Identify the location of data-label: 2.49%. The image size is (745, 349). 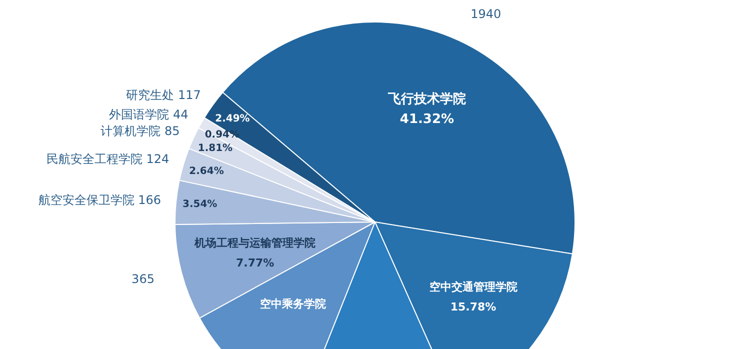
(232, 118).